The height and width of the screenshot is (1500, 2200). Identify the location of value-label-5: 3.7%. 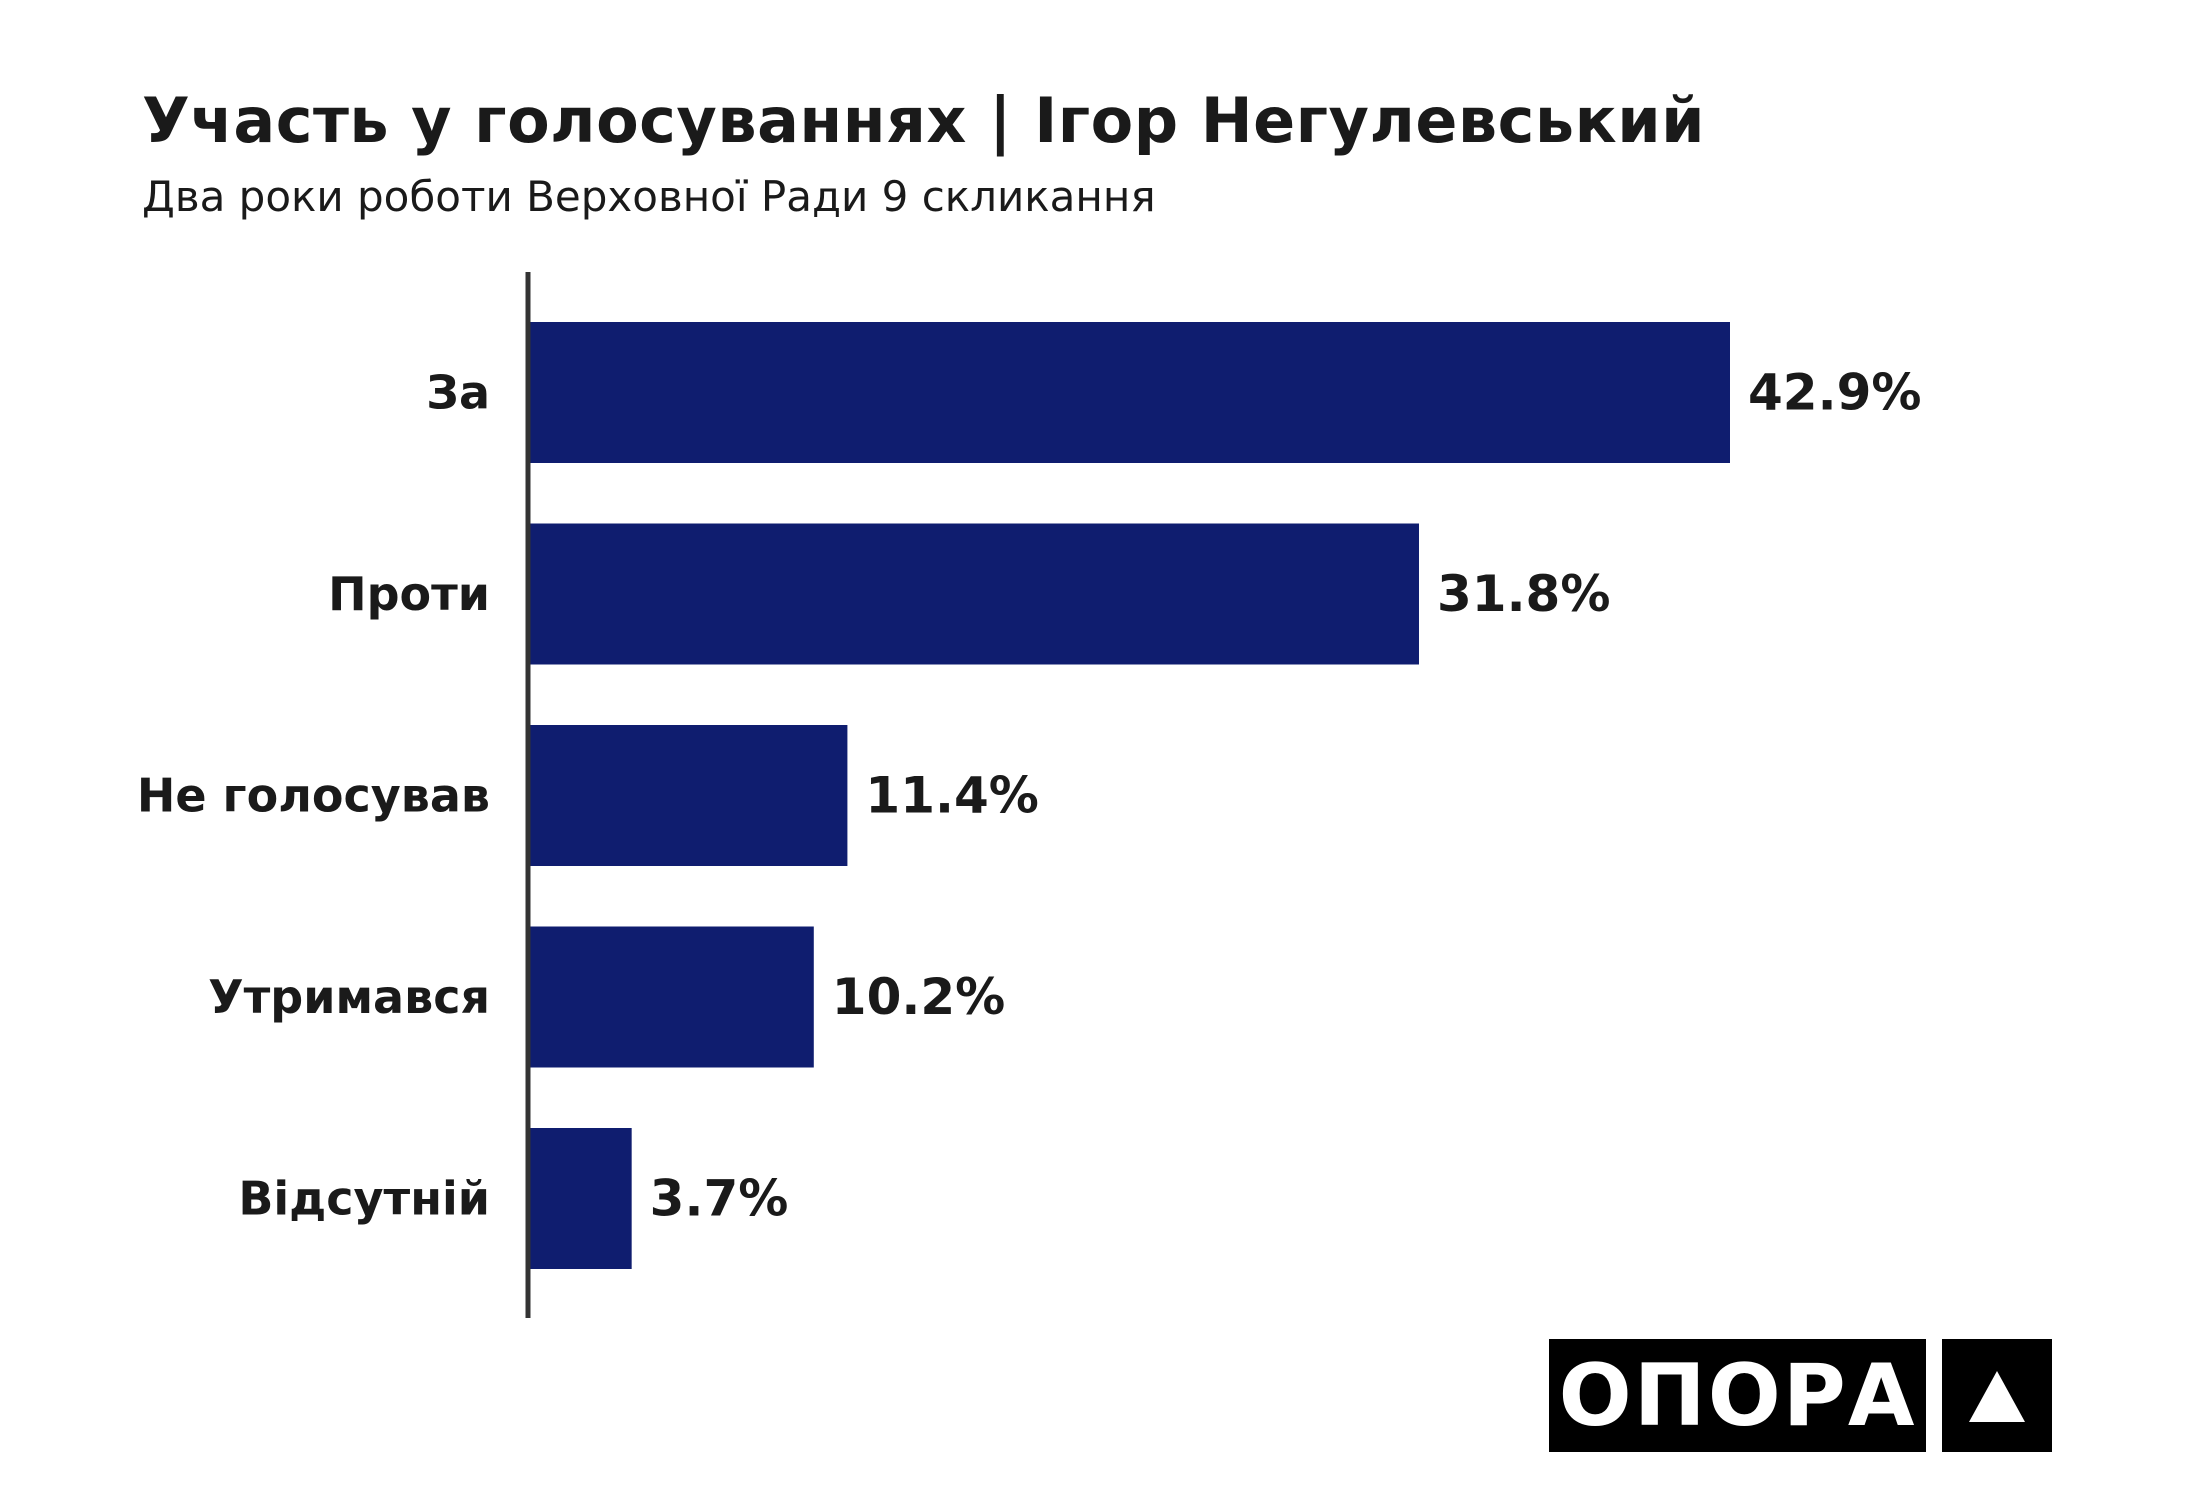
(719, 1199).